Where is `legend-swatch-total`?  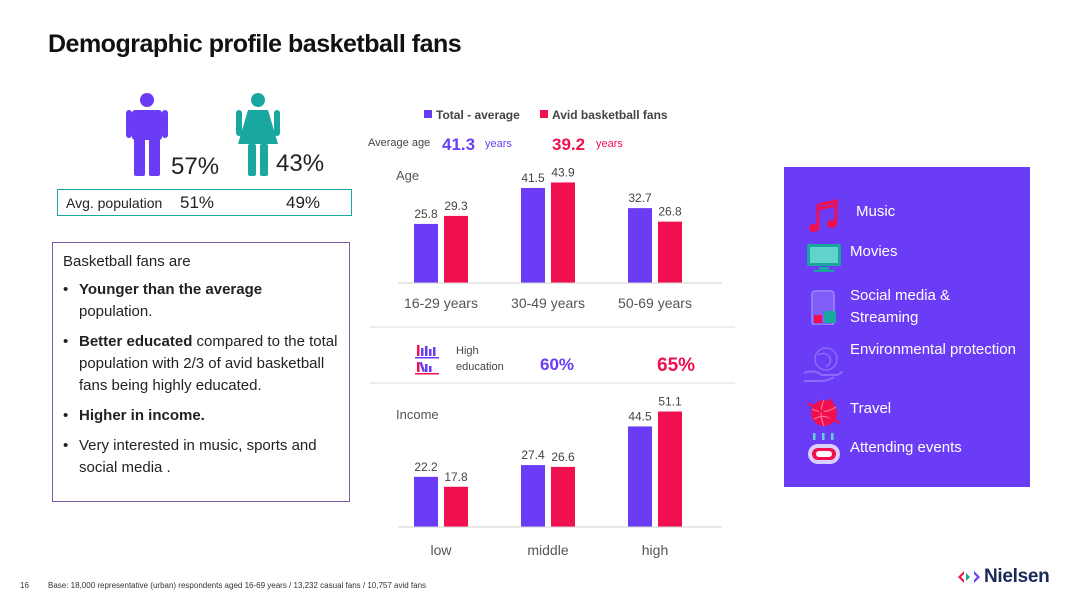 legend-swatch-total is located at coordinates (428, 114).